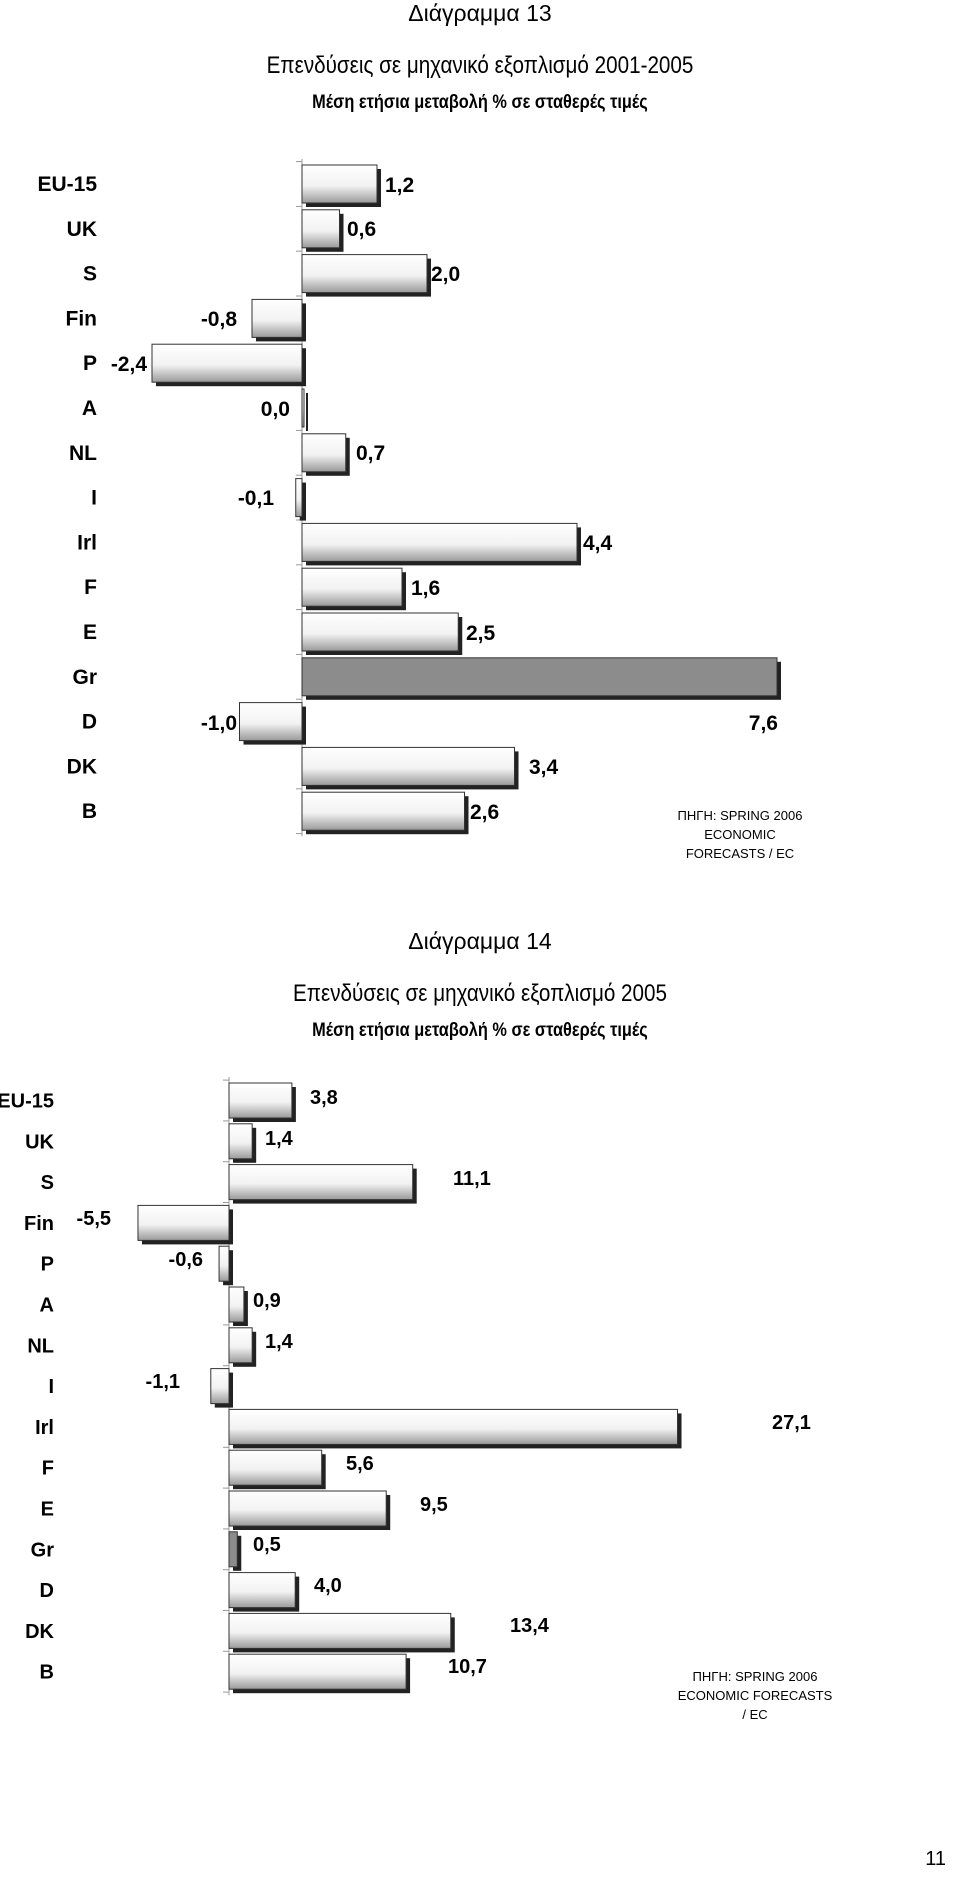  I want to click on chart2-category-label: D, so click(47, 1591).